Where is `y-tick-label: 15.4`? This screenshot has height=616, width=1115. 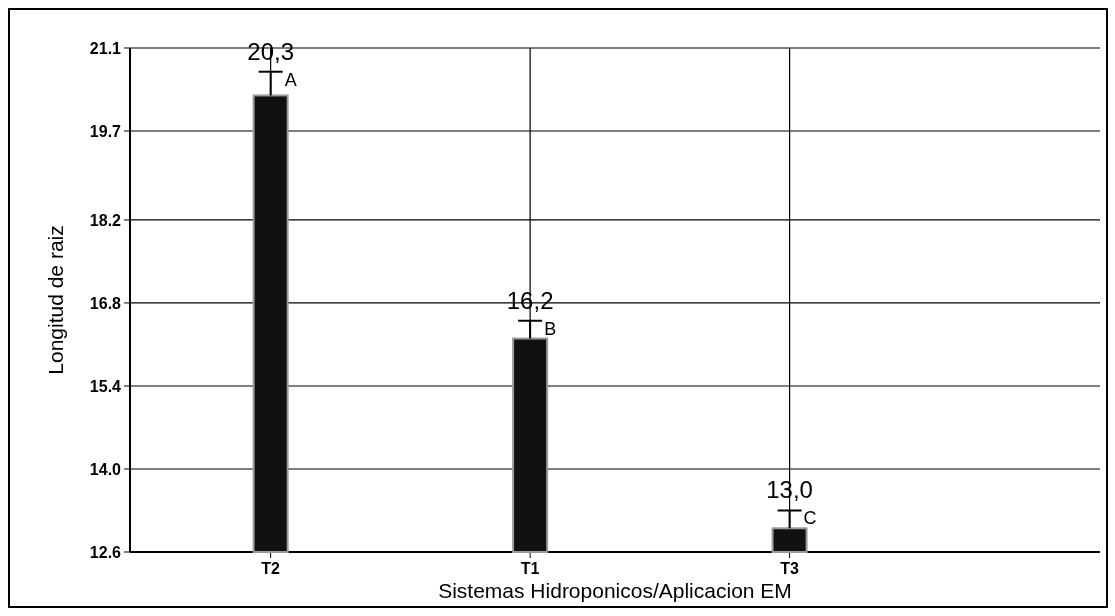 y-tick-label: 15.4 is located at coordinates (105, 386).